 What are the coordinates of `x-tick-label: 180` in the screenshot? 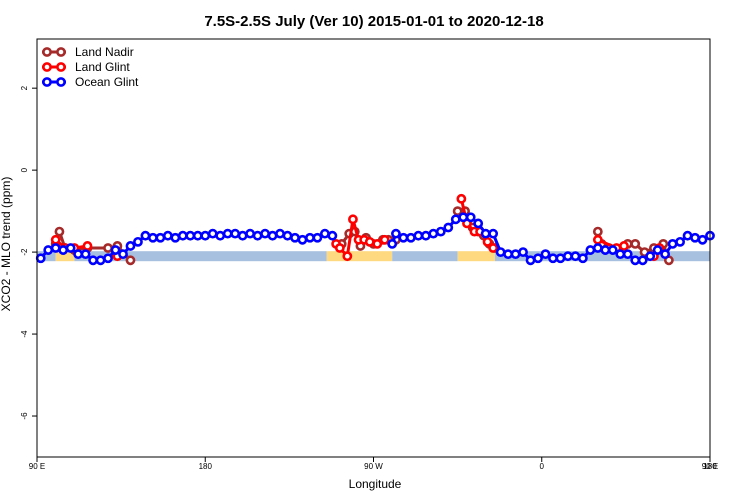 It's located at (710, 466).